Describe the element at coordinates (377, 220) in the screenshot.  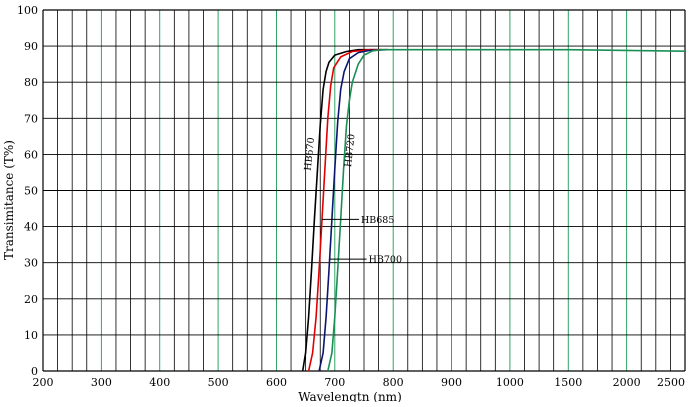
I see `series-label-hb685: HB685` at that location.